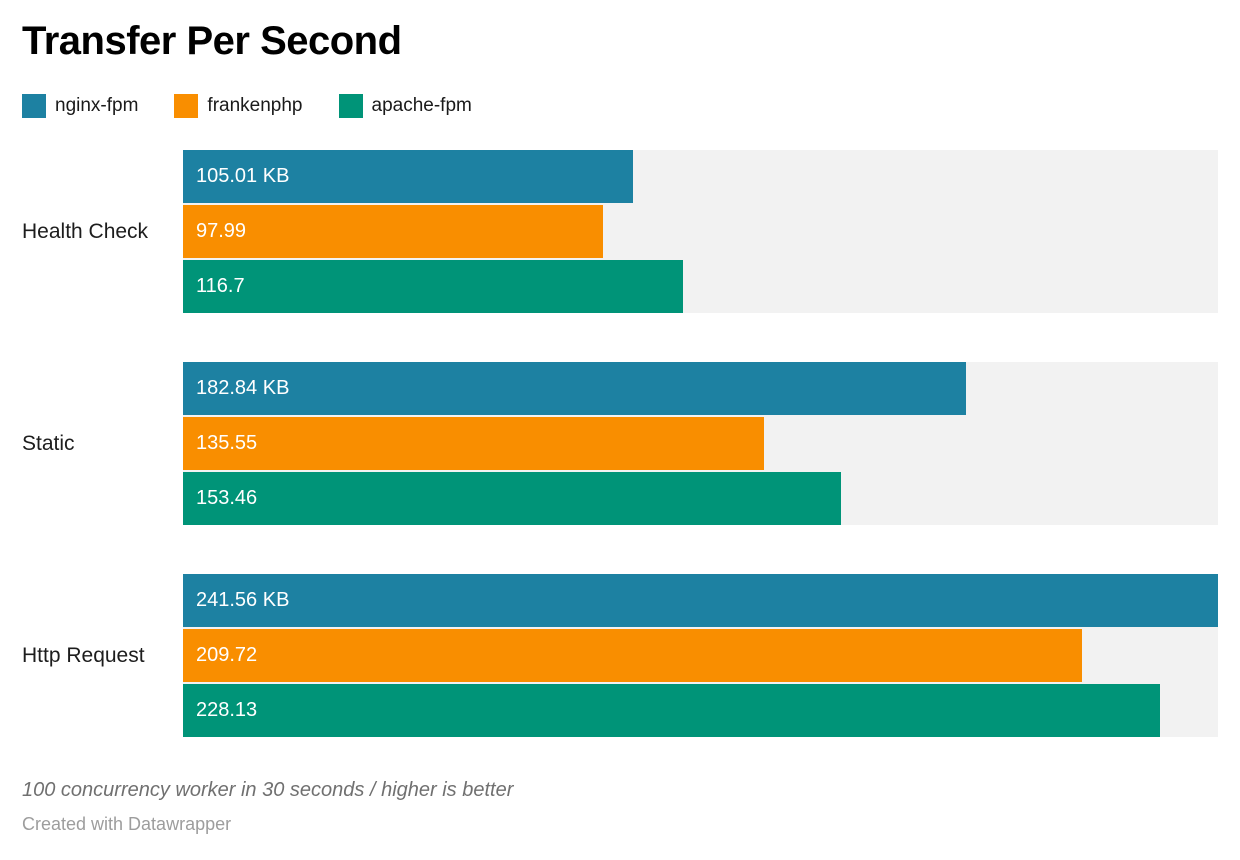 This screenshot has width=1240, height=860. I want to click on legend-item-frankenphp: frankenphp, so click(238, 106).